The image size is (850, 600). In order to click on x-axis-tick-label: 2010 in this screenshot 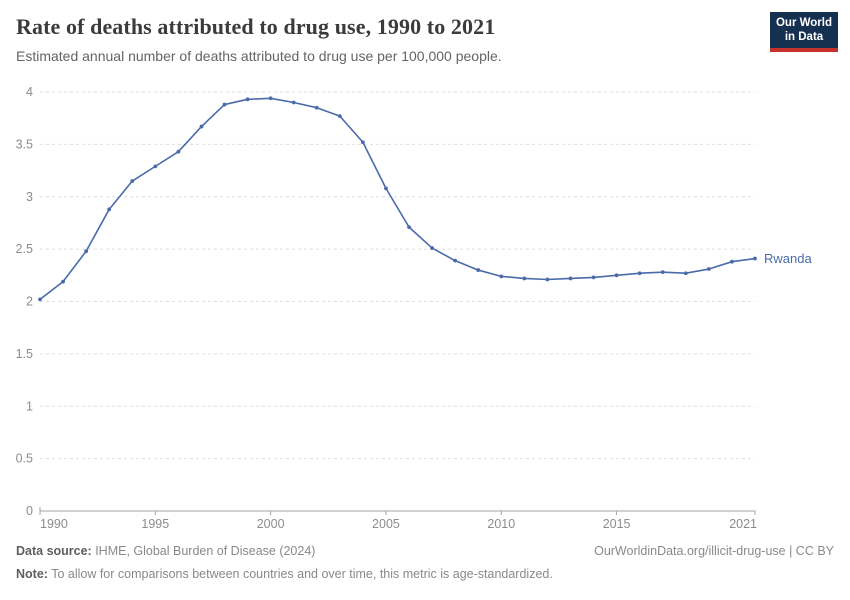, I will do `click(501, 524)`.